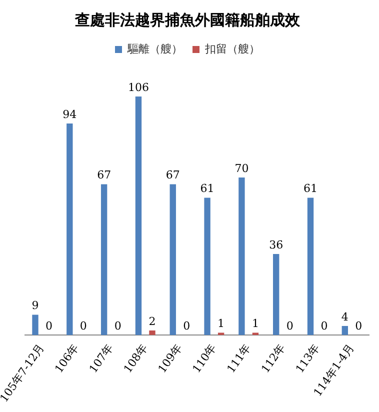 The width and height of the screenshot is (379, 412). What do you see at coordinates (138, 87) in the screenshot?
I see `data-label: 106` at bounding box center [138, 87].